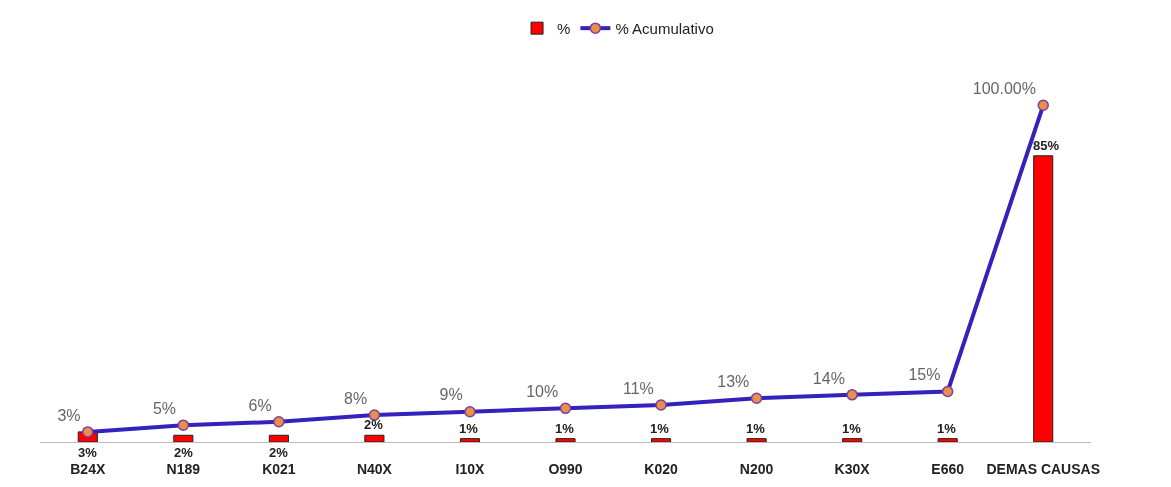  I want to click on x-tick-label: I10X, so click(470, 468).